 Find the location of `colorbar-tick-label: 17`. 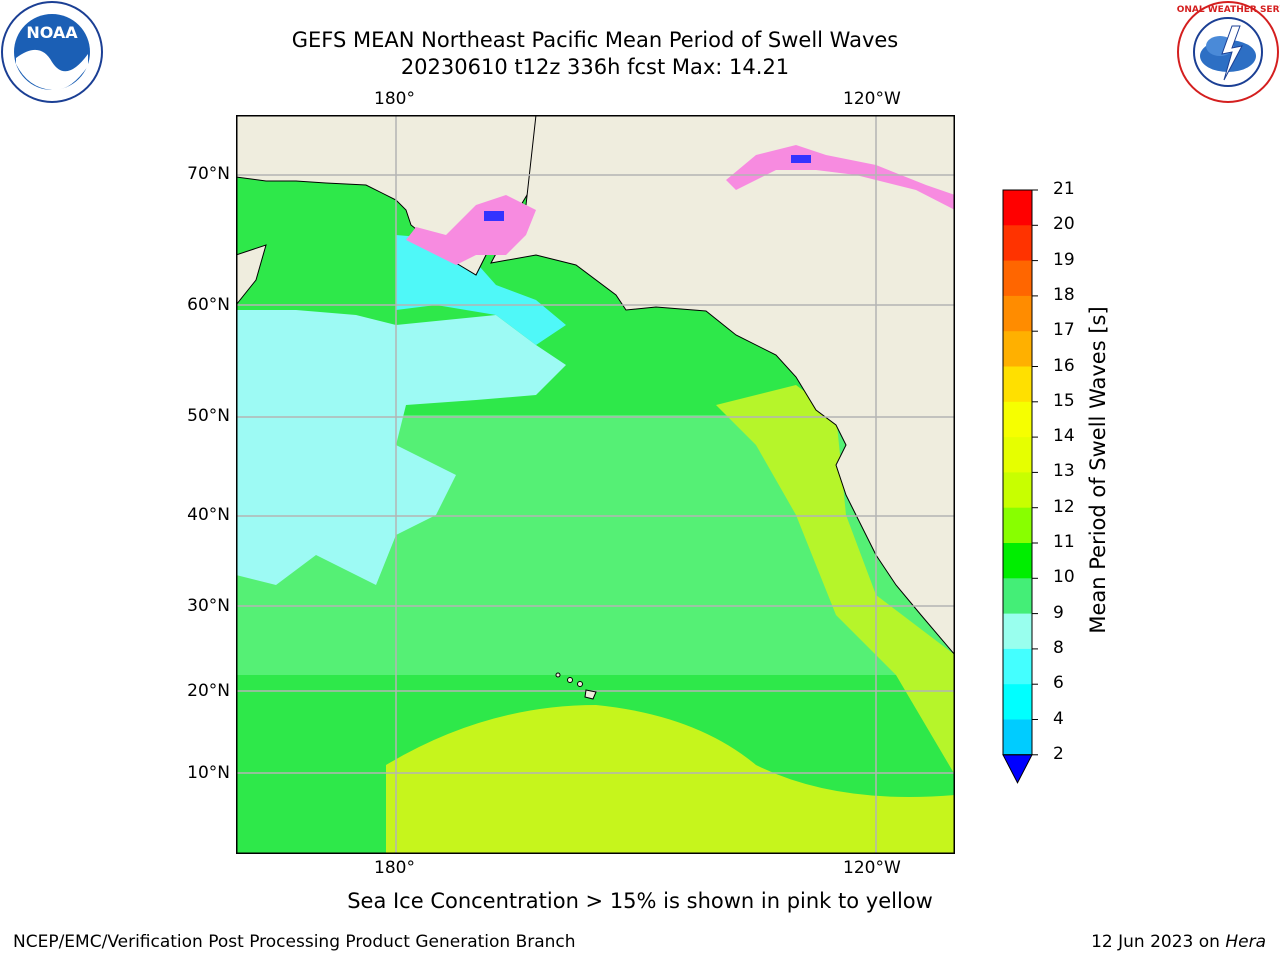

colorbar-tick-label: 17 is located at coordinates (1064, 330).